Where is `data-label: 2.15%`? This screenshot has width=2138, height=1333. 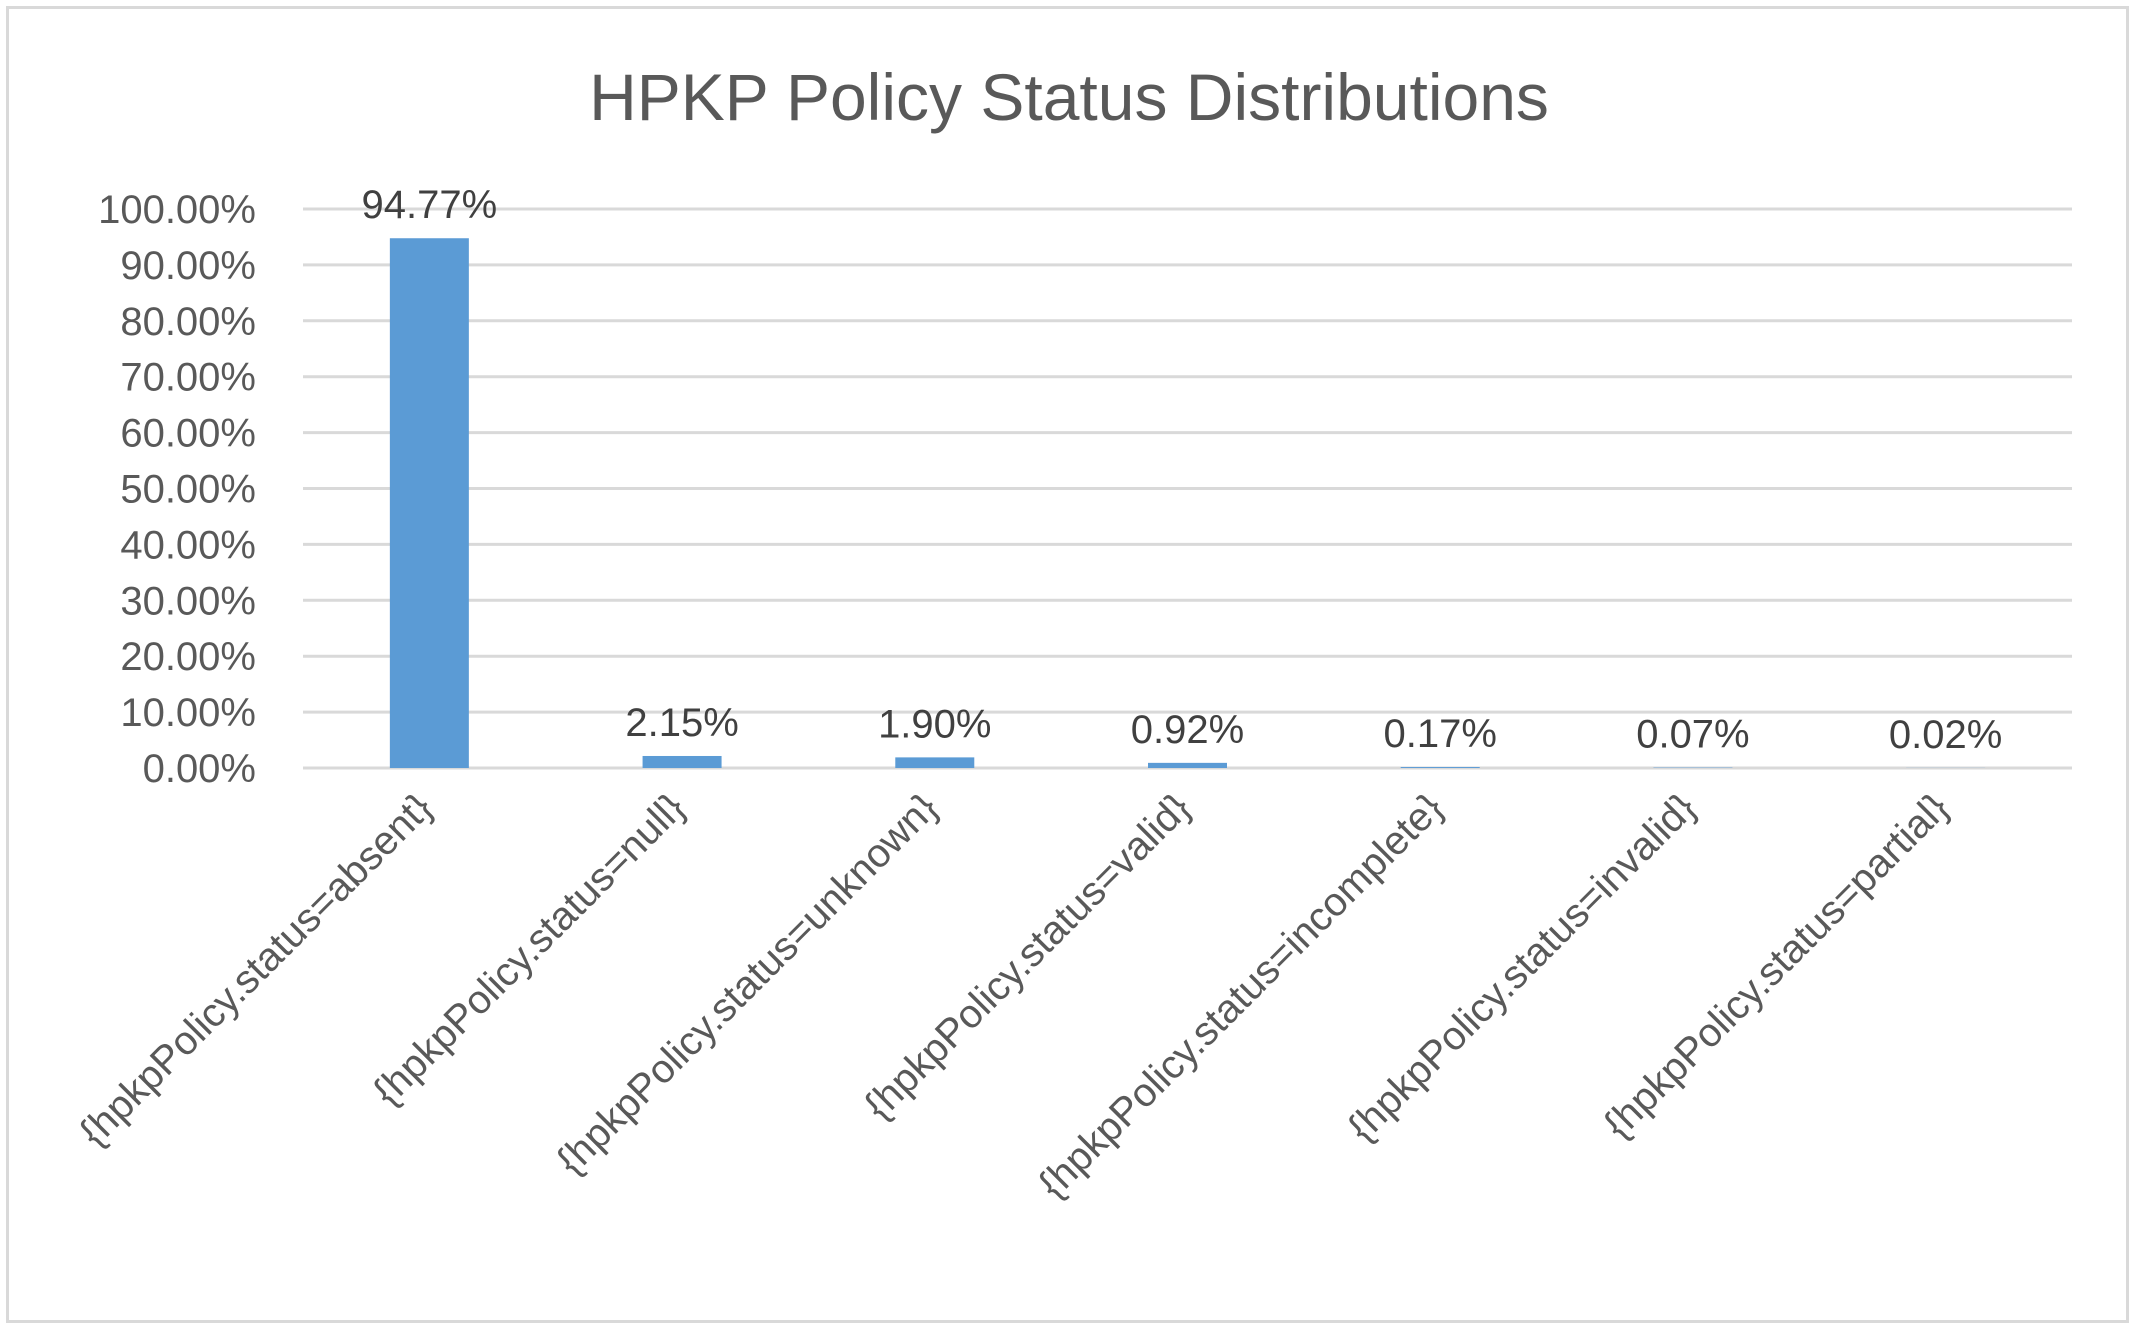 data-label: 2.15% is located at coordinates (681, 723).